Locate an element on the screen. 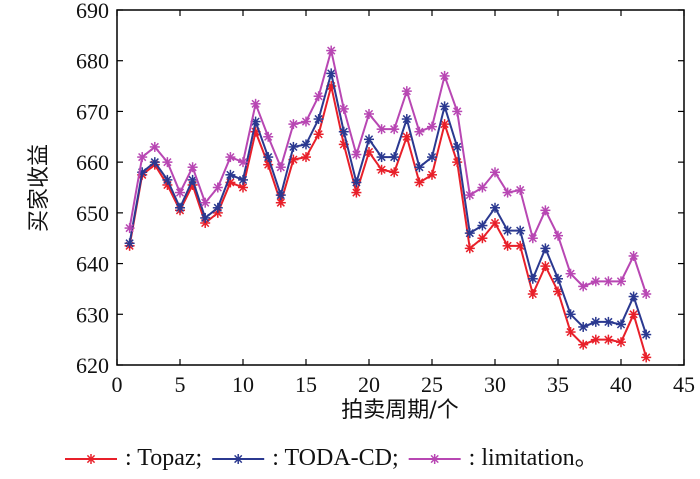  y-tick-label: 660 is located at coordinates (92, 162).